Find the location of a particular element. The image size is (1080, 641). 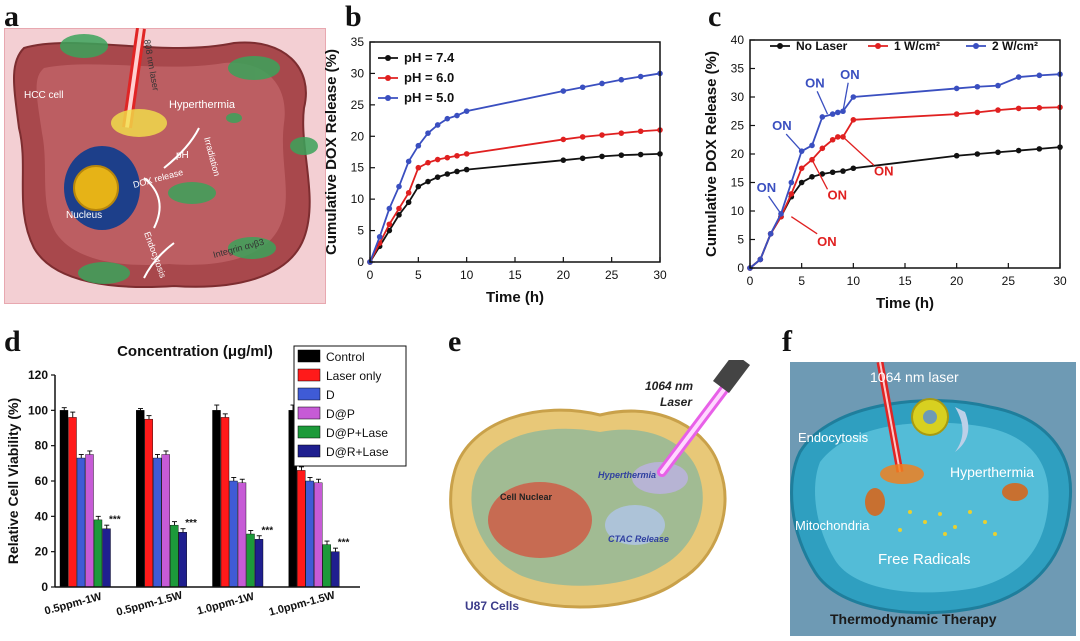

plot-frame is located at coordinates (905, 154).